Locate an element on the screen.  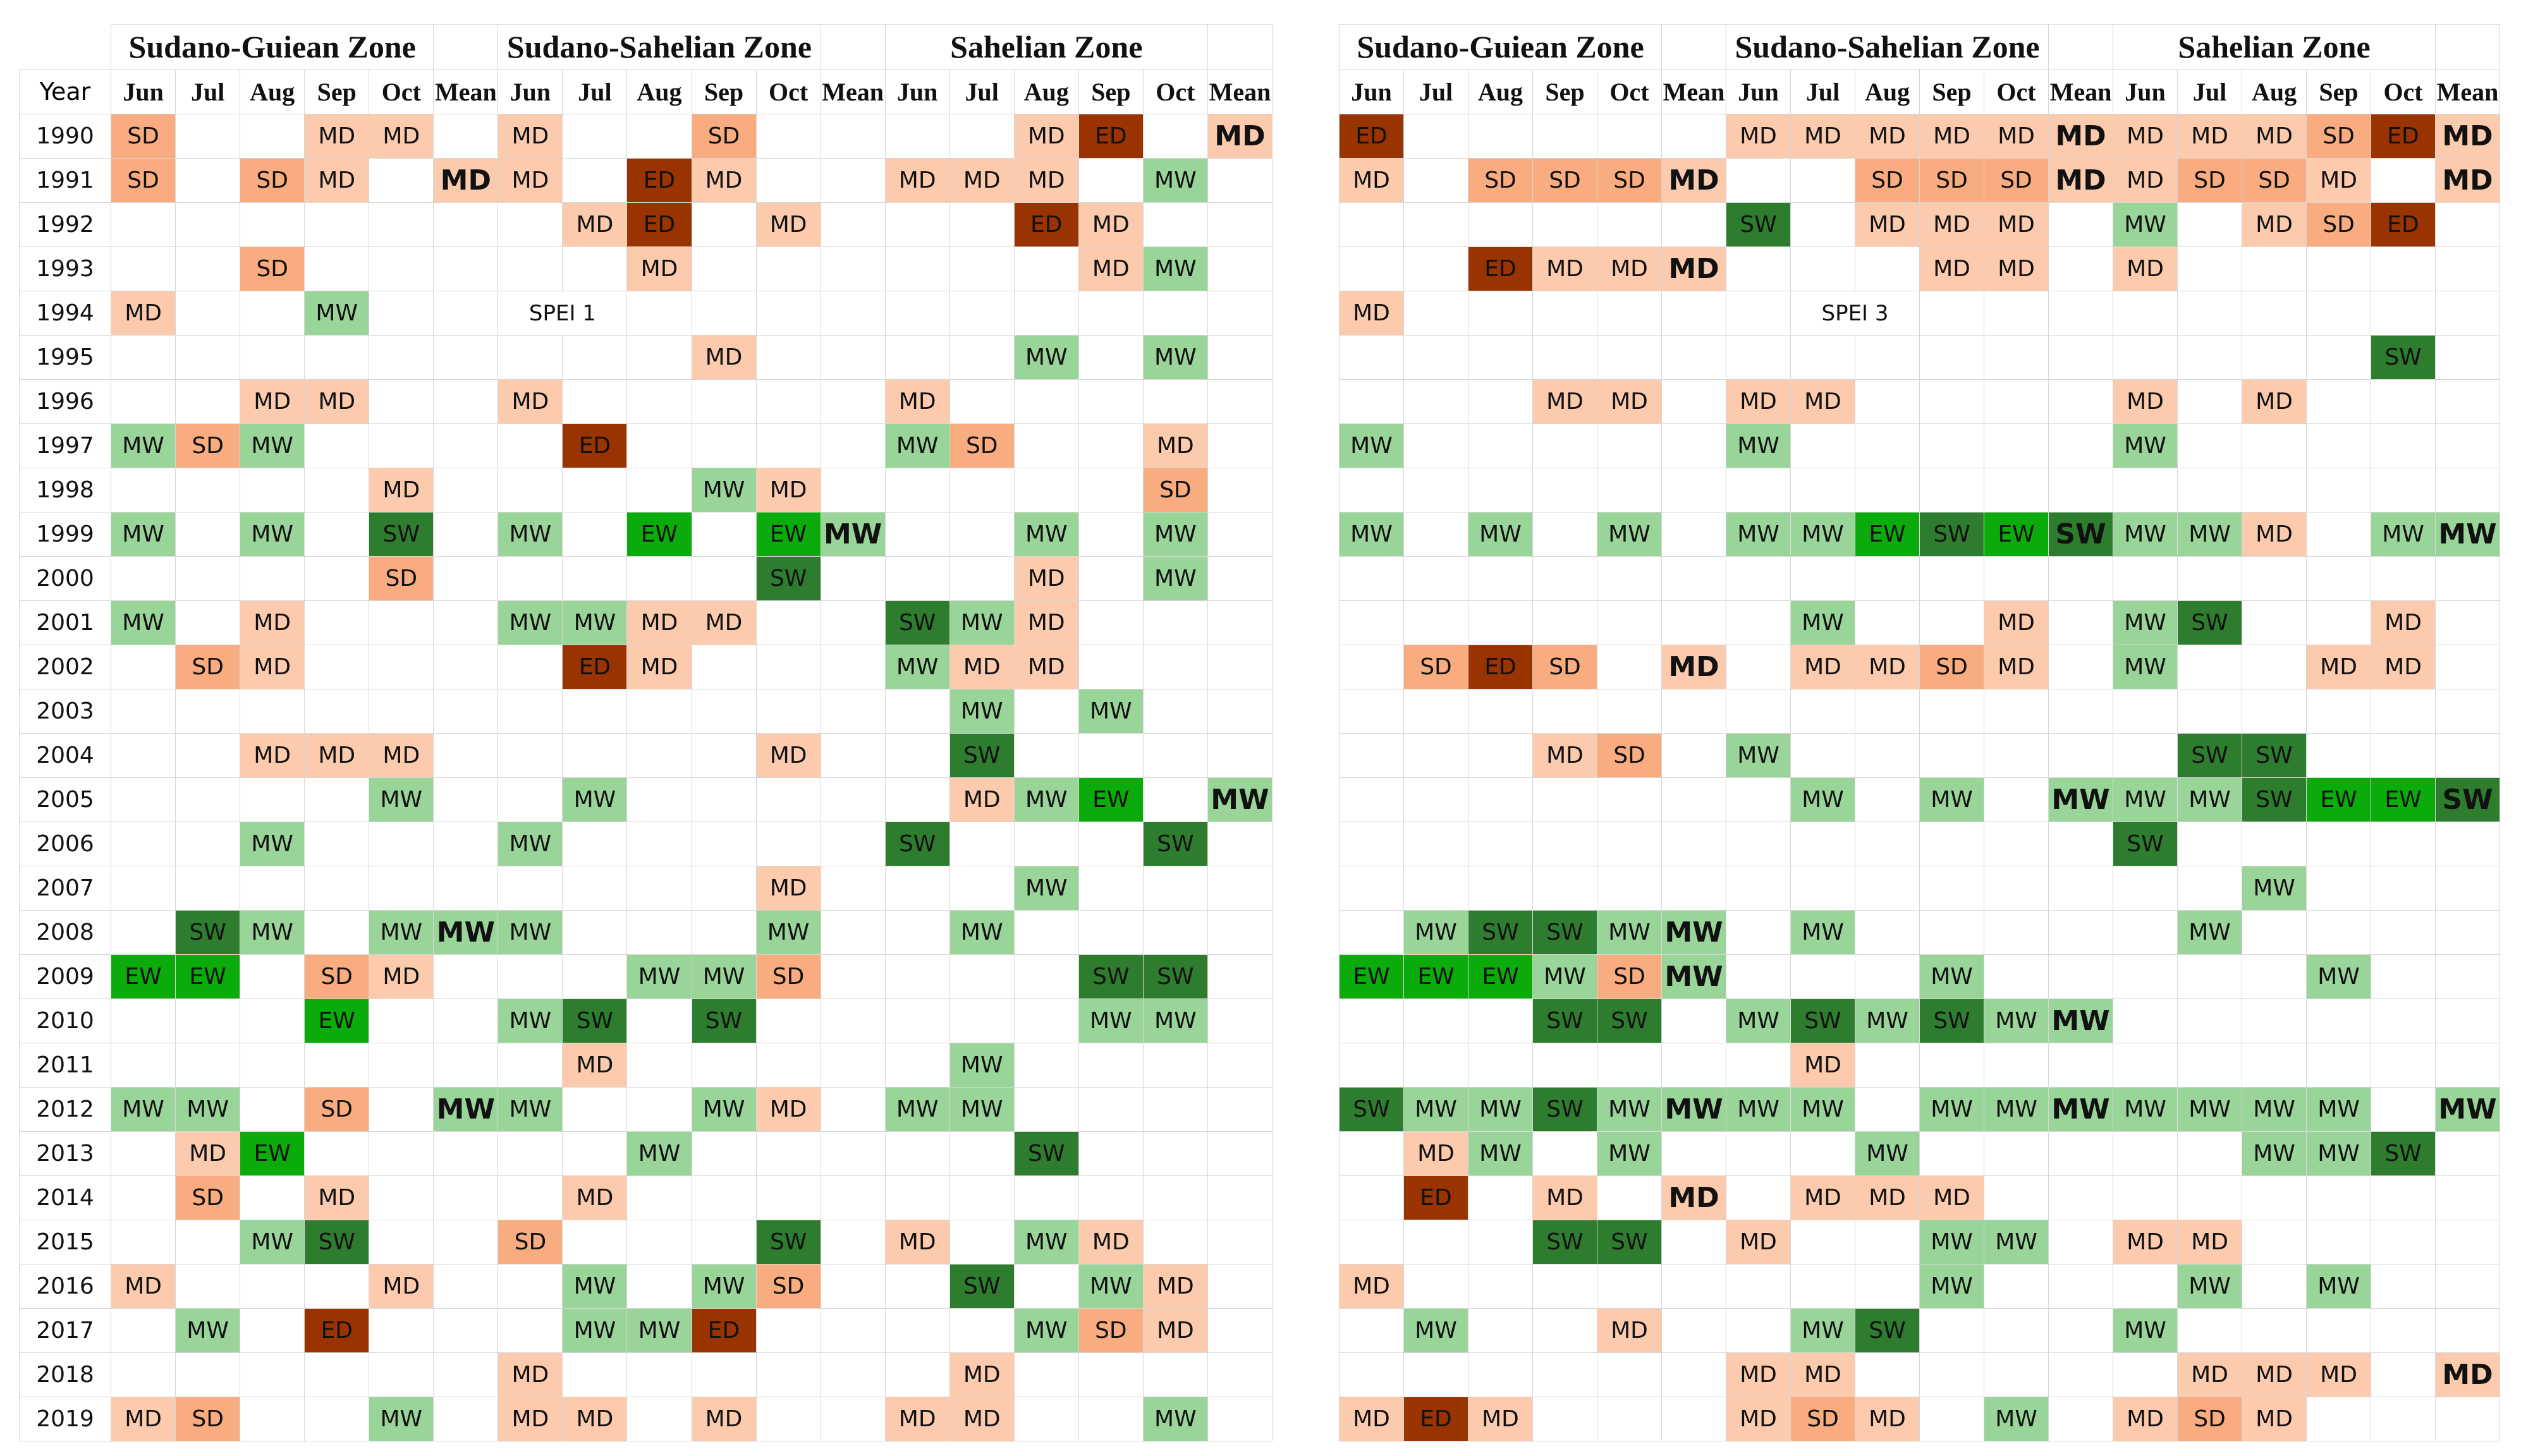
month-header: Jun is located at coordinates (917, 91).